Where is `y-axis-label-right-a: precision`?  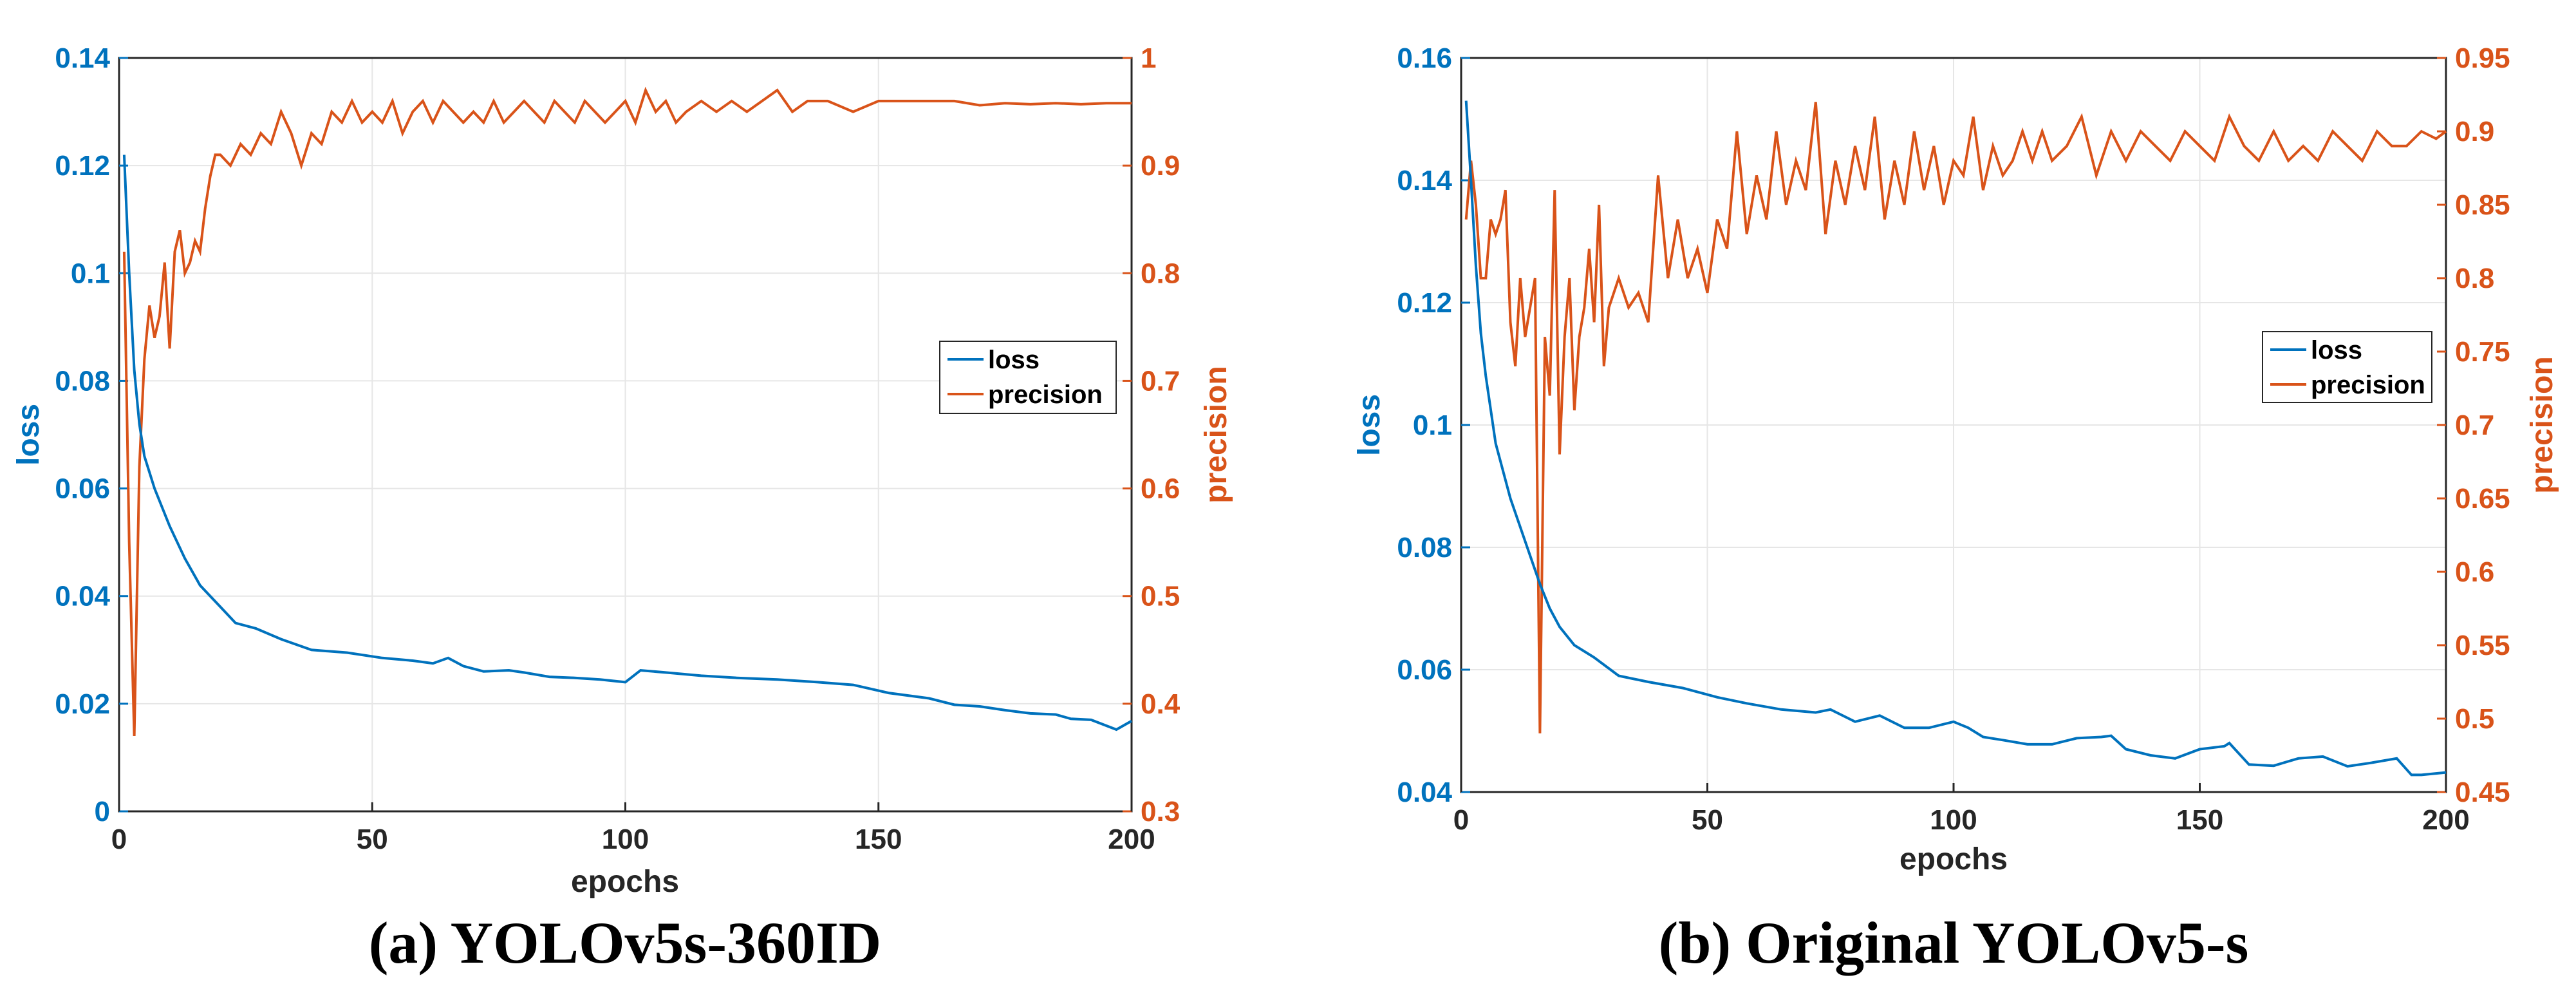
y-axis-label-right-a: precision is located at coordinates (1216, 434).